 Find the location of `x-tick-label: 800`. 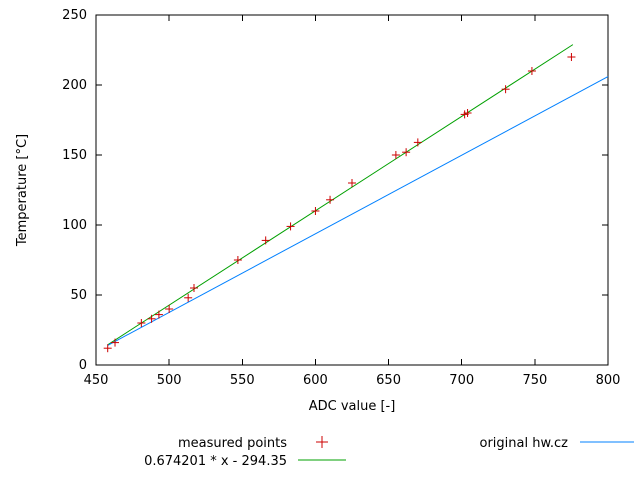

x-tick-label: 800 is located at coordinates (608, 380).